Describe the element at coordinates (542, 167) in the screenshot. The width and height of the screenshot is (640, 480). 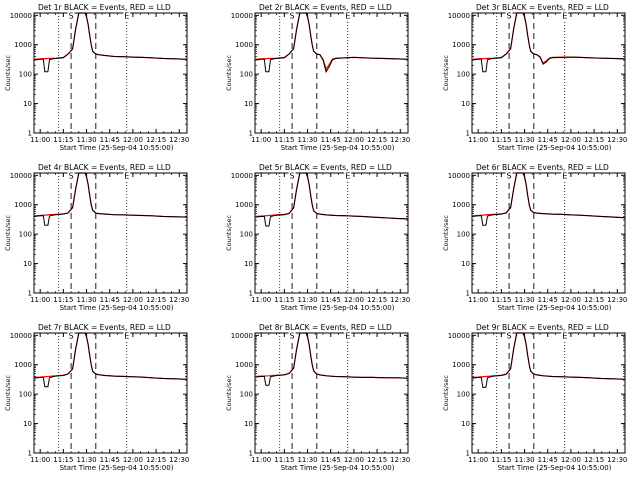
I see `panel-title: Det 6r BLACK = Events, RED = LLD` at that location.